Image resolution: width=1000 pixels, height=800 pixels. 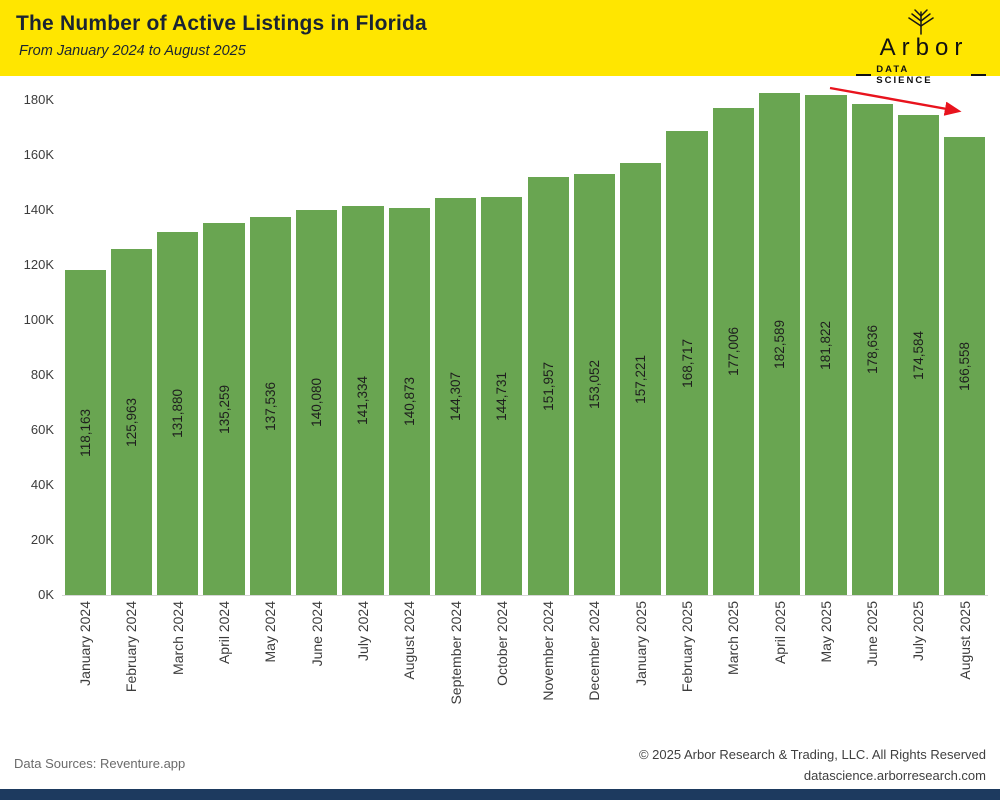 I want to click on trend-arrow-annotation, so click(x=895, y=101).